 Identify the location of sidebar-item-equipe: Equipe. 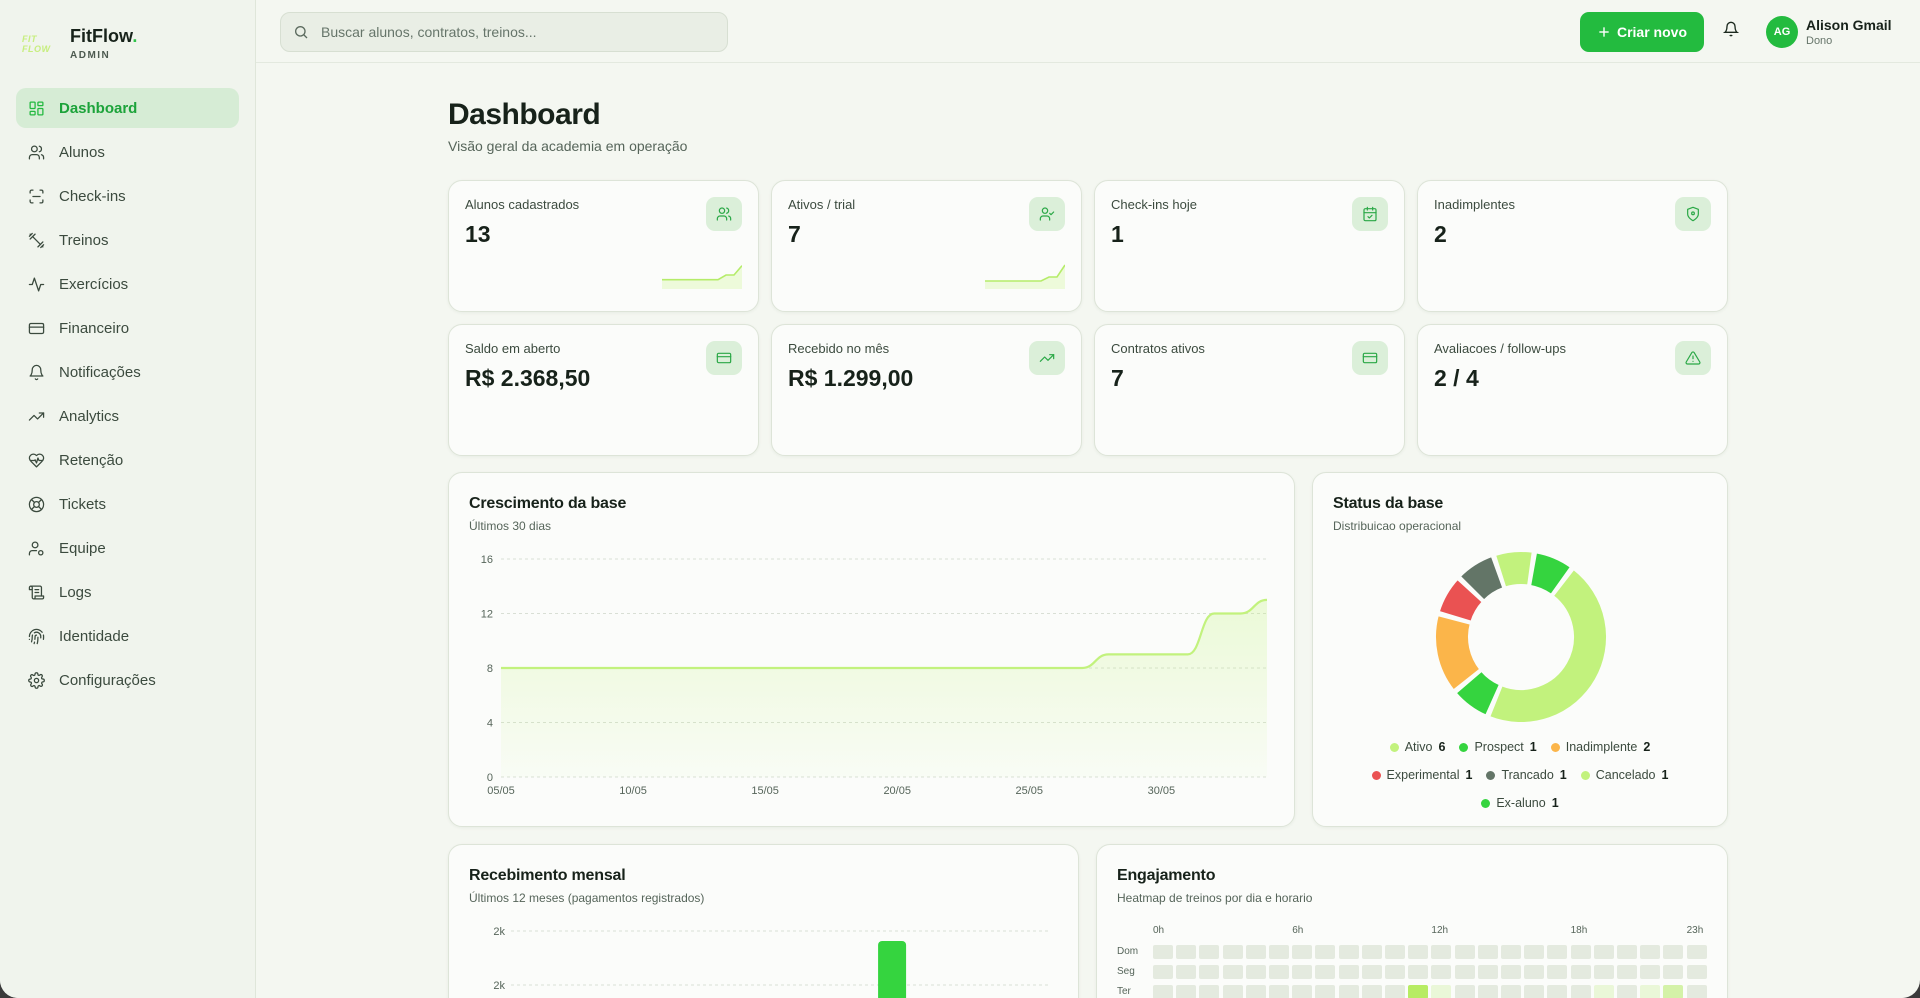
(127, 548).